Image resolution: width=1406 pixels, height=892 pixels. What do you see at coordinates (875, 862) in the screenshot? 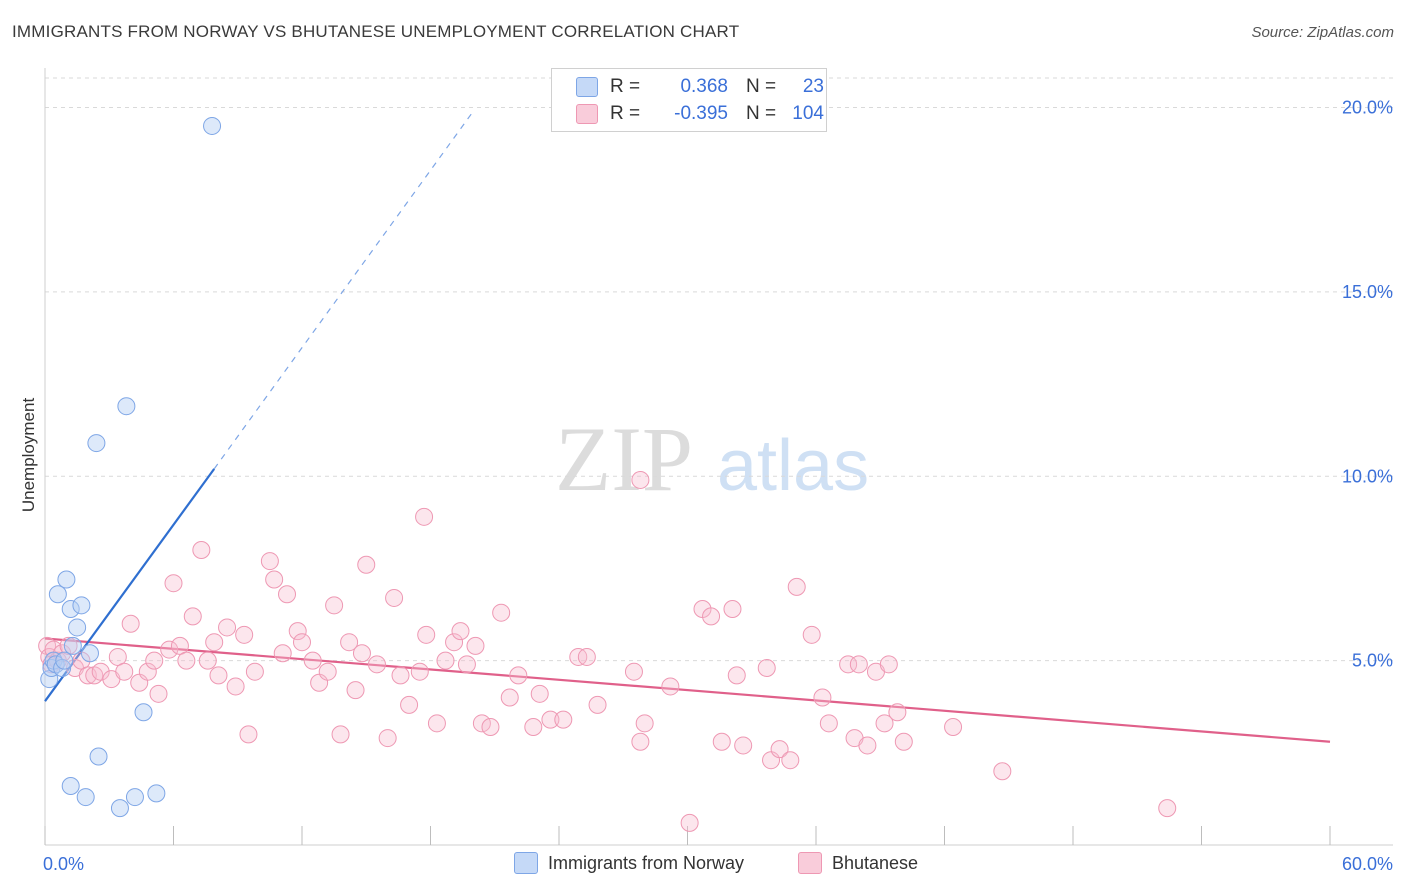
I see `bhutanese-legend-label: Bhutanese` at bounding box center [875, 862].